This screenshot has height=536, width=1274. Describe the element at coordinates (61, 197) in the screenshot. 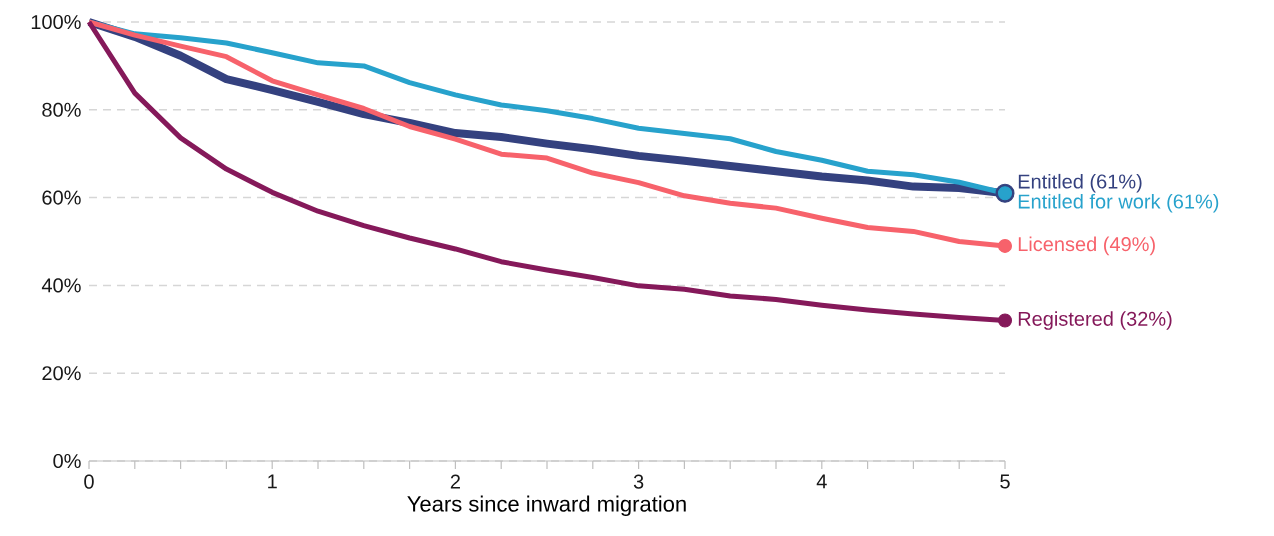

I see `y-tick-label: 60%` at that location.